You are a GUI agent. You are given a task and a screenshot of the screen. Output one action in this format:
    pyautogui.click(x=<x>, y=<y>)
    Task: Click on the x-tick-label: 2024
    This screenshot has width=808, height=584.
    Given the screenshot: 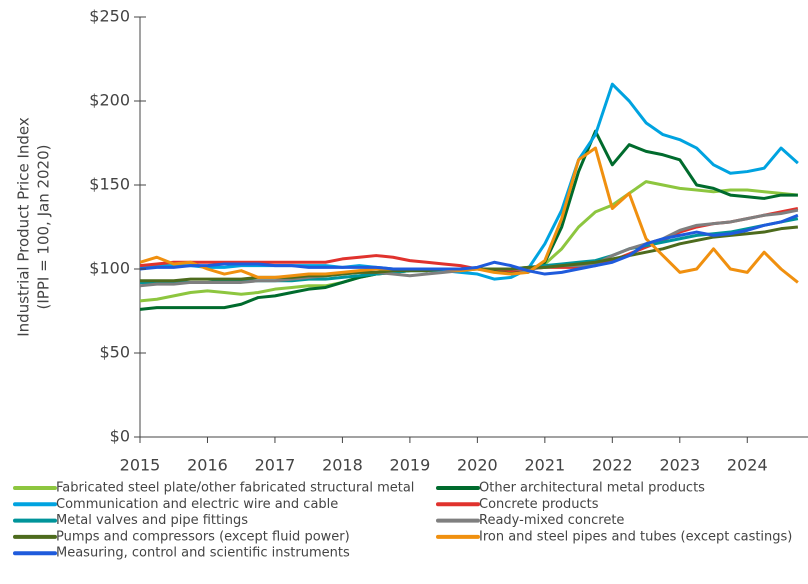 What is the action you would take?
    pyautogui.click(x=747, y=465)
    